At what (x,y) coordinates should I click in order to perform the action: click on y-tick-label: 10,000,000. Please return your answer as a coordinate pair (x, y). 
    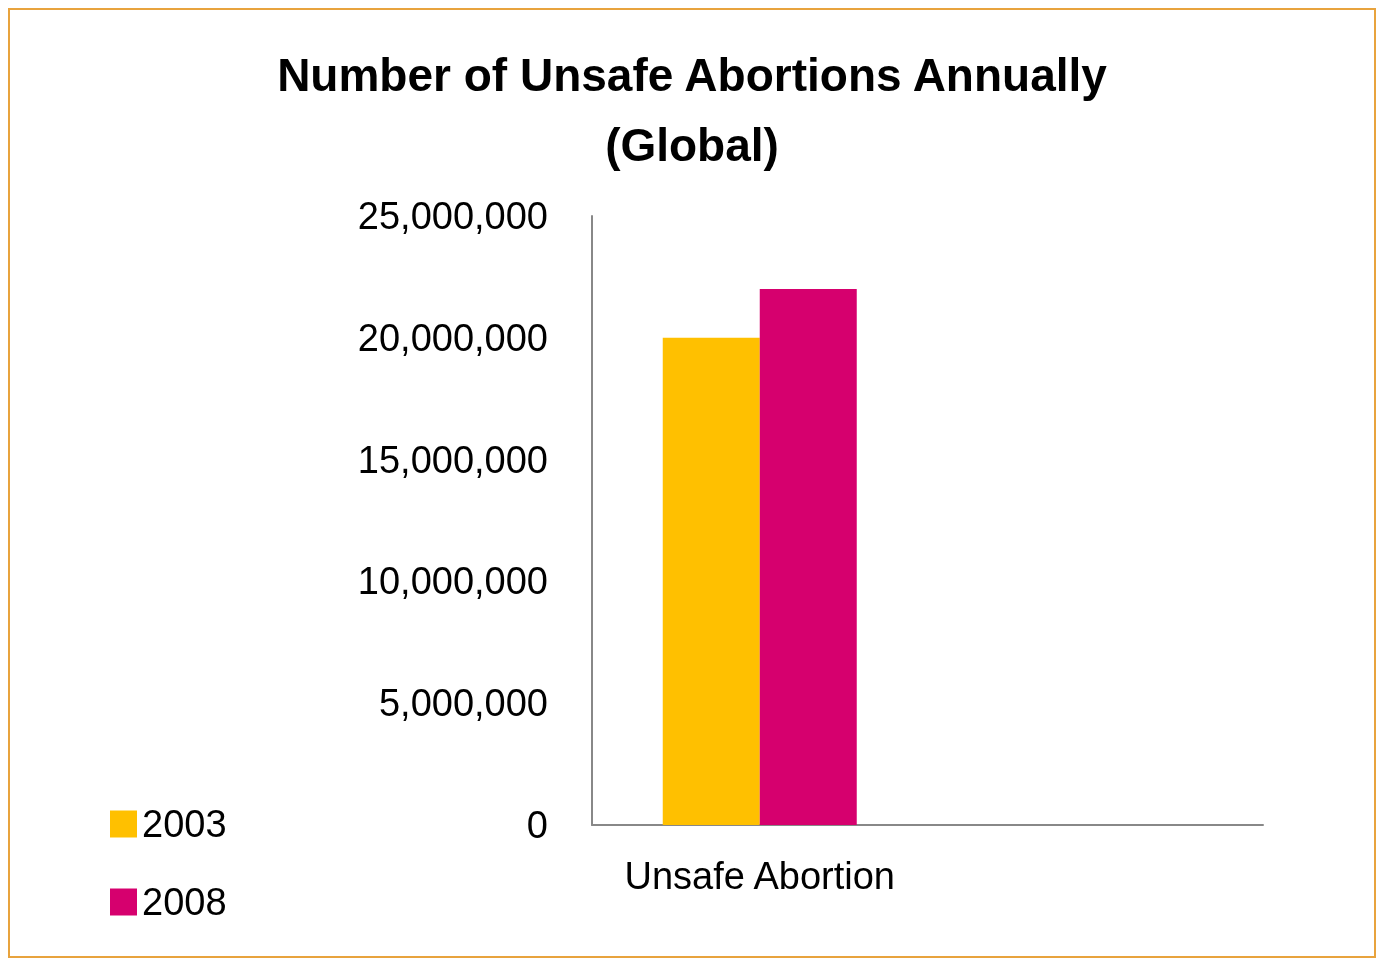
    Looking at the image, I should click on (452, 581).